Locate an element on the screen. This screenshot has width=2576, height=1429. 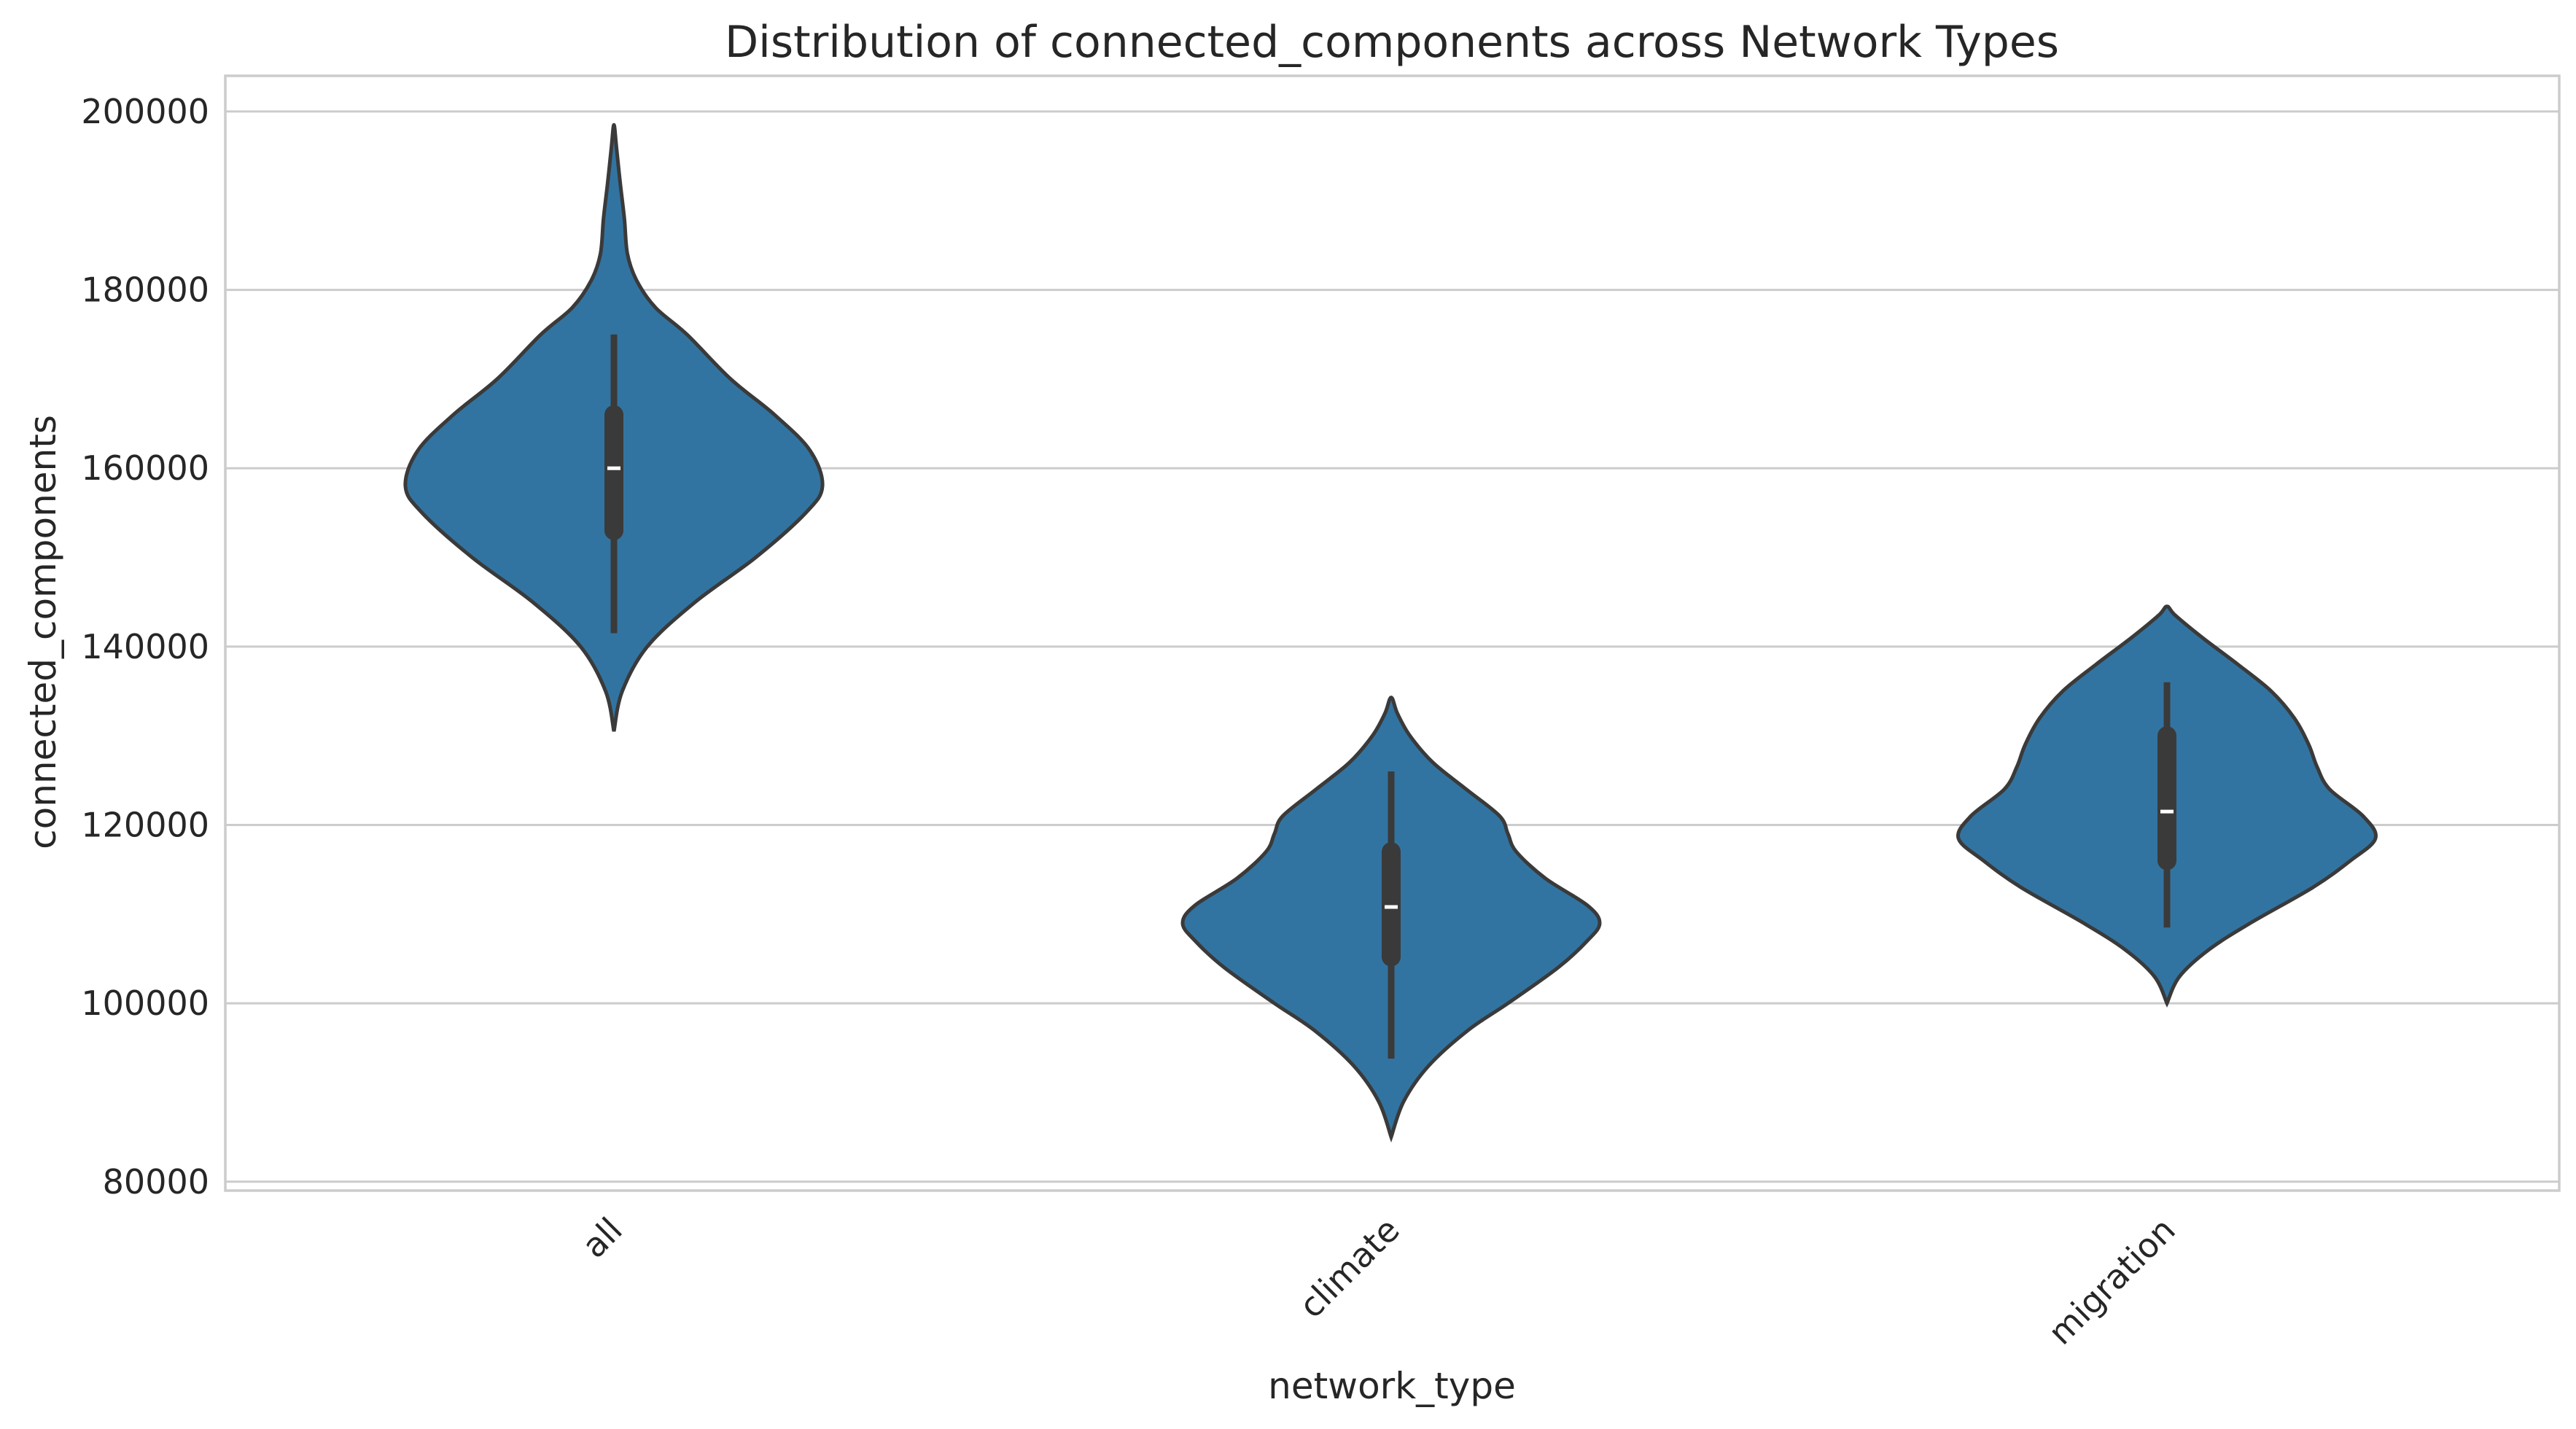
x-tick-labels: all climate migration is located at coordinates (1379, 1281).